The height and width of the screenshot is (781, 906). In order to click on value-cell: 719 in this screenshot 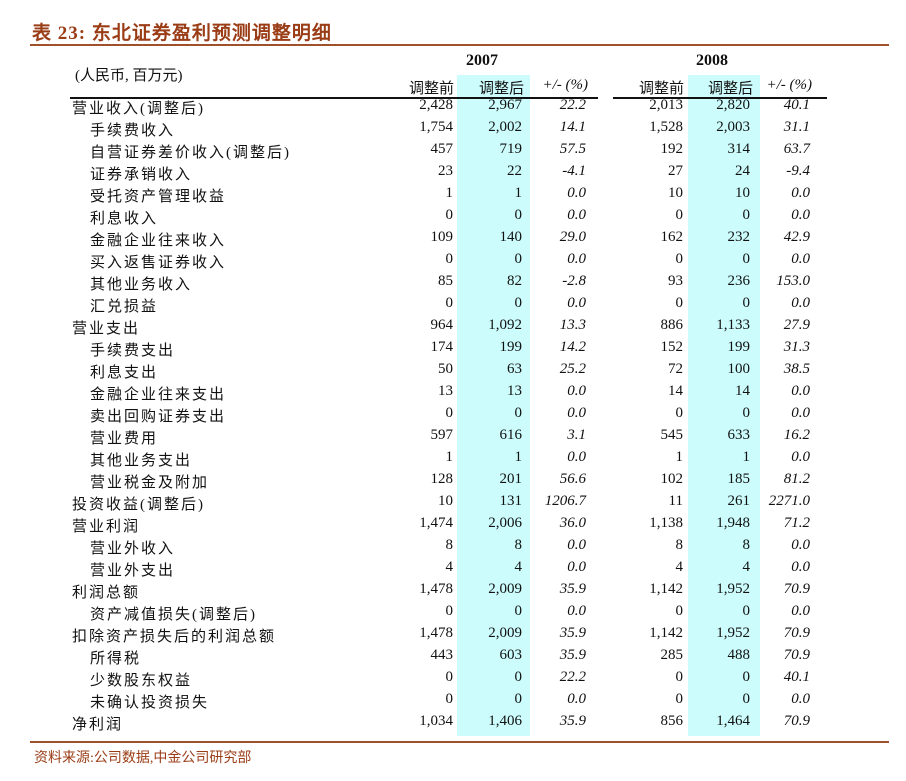, I will do `click(511, 149)`.